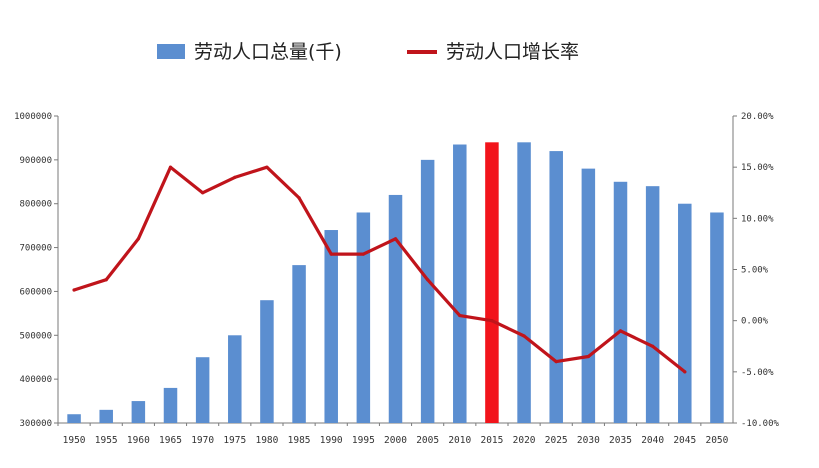 The height and width of the screenshot is (468, 819). What do you see at coordinates (755, 322) in the screenshot?
I see `y-right-tick-label: 0.00%` at bounding box center [755, 322].